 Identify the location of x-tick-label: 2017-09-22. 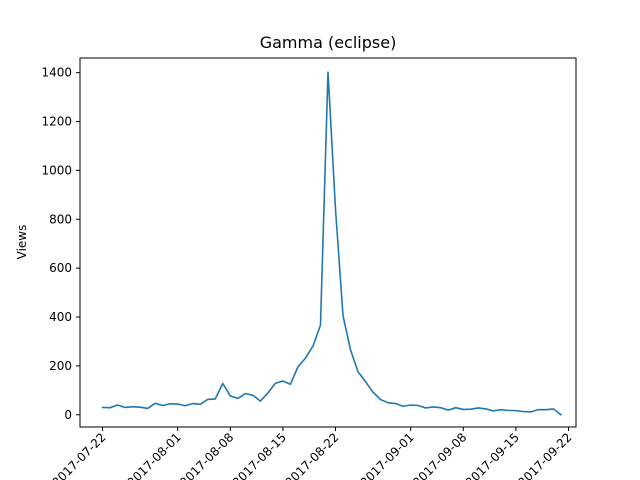
(544, 455).